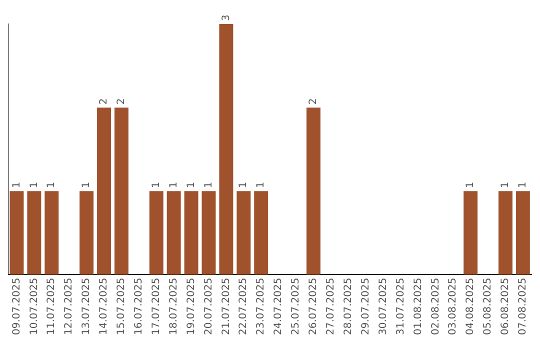 Image resolution: width=540 pixels, height=340 pixels. I want to click on x-tick-label: 02.08.2025, so click(436, 307).